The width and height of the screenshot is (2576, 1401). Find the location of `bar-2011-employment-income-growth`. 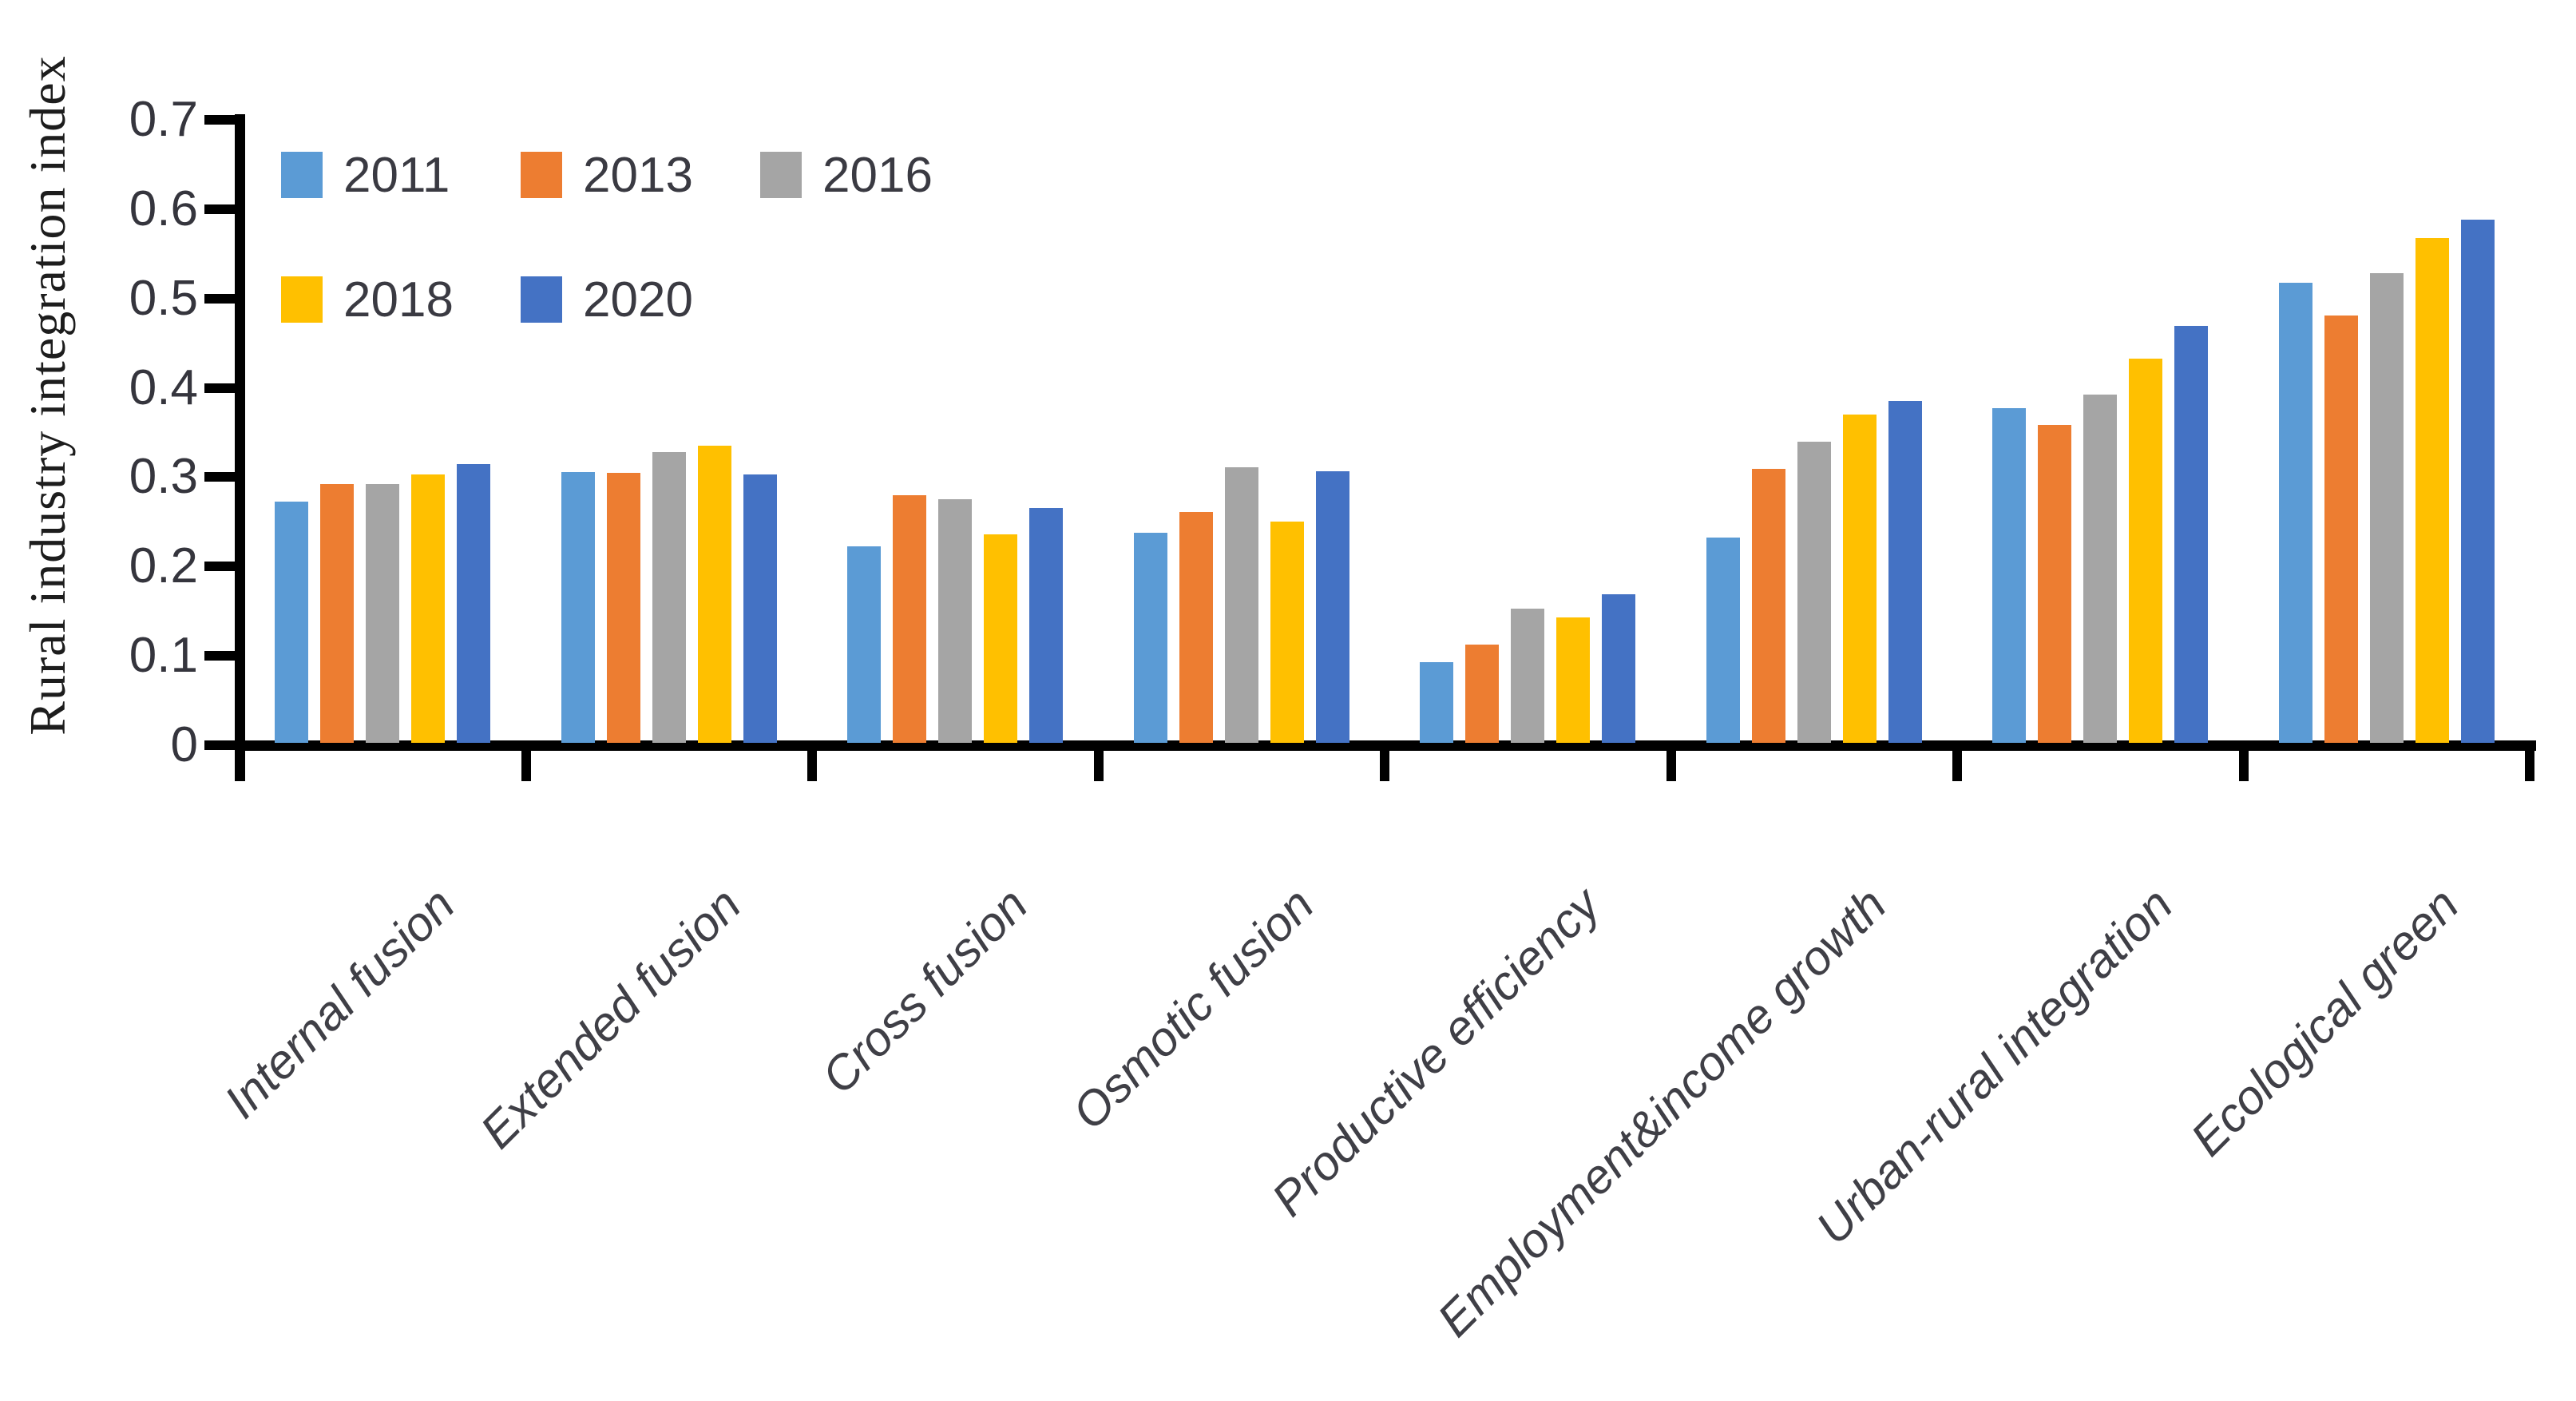

bar-2011-employment-income-growth is located at coordinates (1723, 640).